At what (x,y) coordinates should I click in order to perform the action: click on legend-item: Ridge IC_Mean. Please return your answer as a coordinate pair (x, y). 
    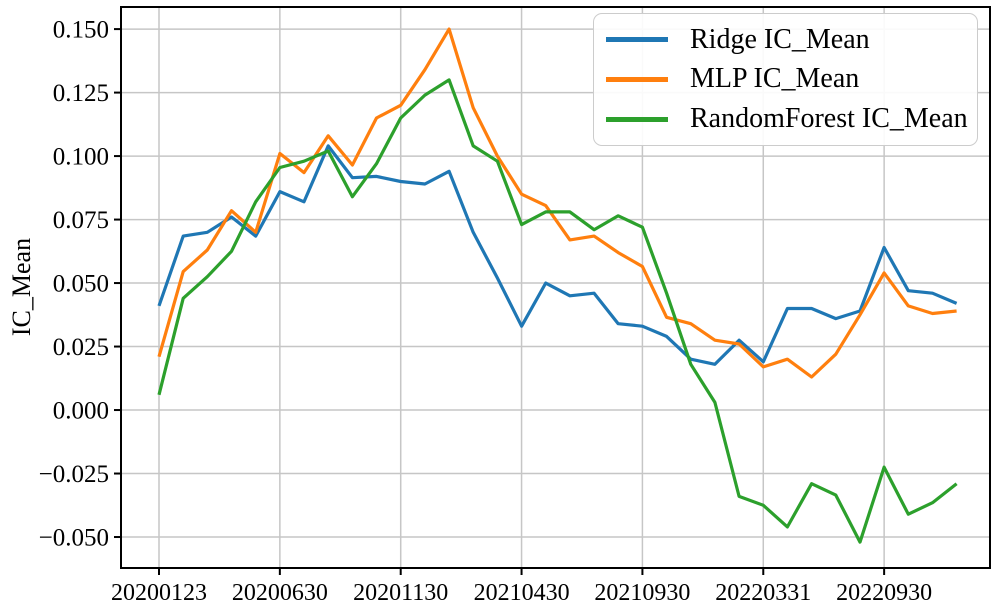
    Looking at the image, I should click on (791, 40).